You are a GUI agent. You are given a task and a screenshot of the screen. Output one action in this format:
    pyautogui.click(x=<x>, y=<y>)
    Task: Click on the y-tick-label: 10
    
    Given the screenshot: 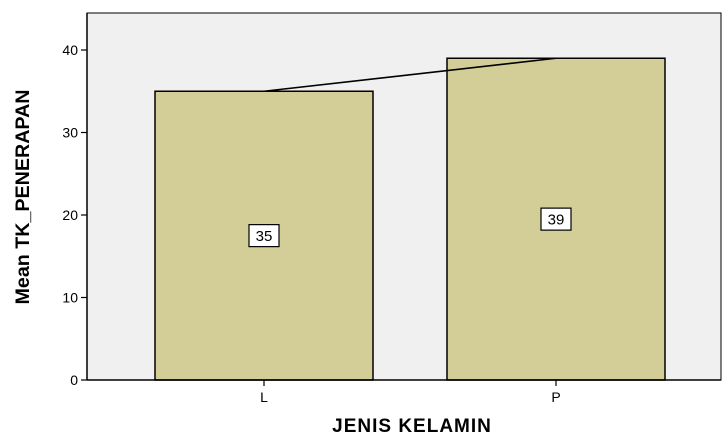 What is the action you would take?
    pyautogui.click(x=70, y=298)
    